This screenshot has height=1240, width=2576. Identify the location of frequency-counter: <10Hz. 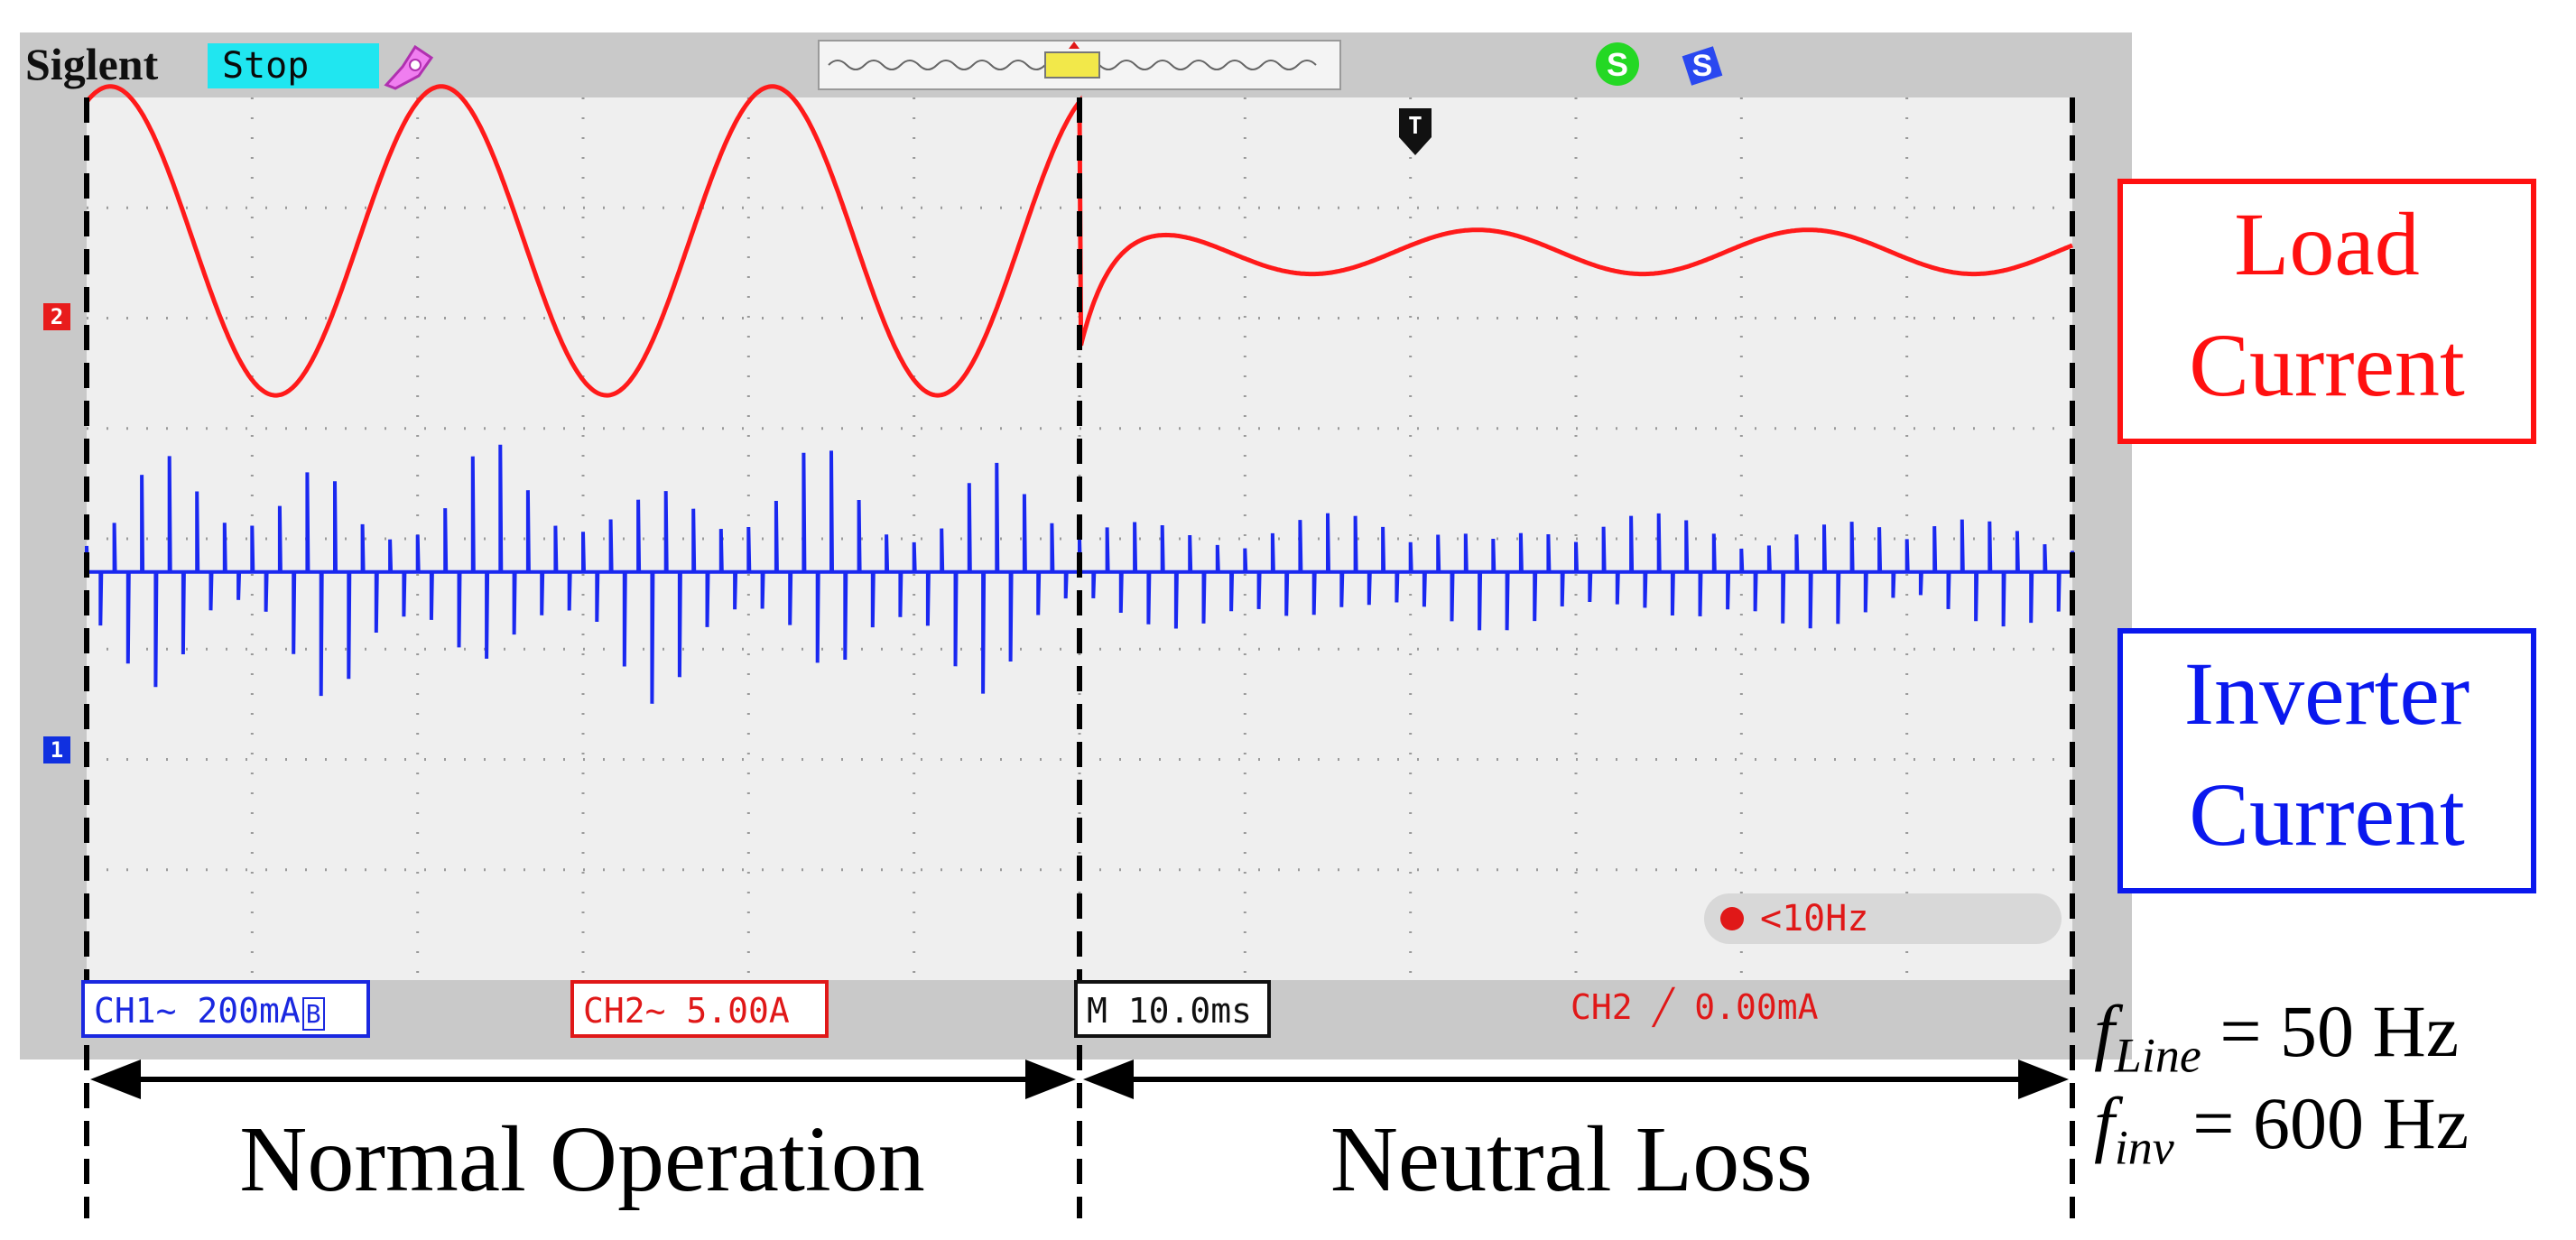
(1883, 918).